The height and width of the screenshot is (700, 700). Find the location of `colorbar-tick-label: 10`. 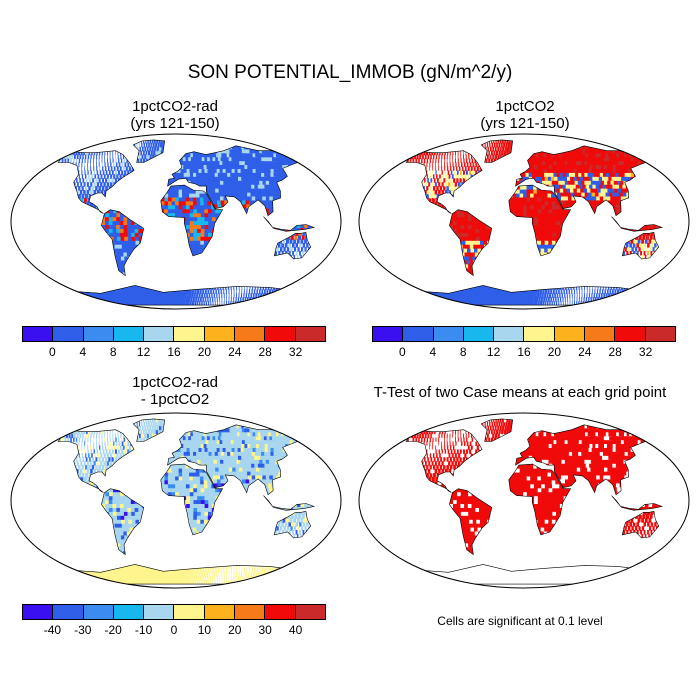

colorbar-tick-label: 10 is located at coordinates (204, 630).